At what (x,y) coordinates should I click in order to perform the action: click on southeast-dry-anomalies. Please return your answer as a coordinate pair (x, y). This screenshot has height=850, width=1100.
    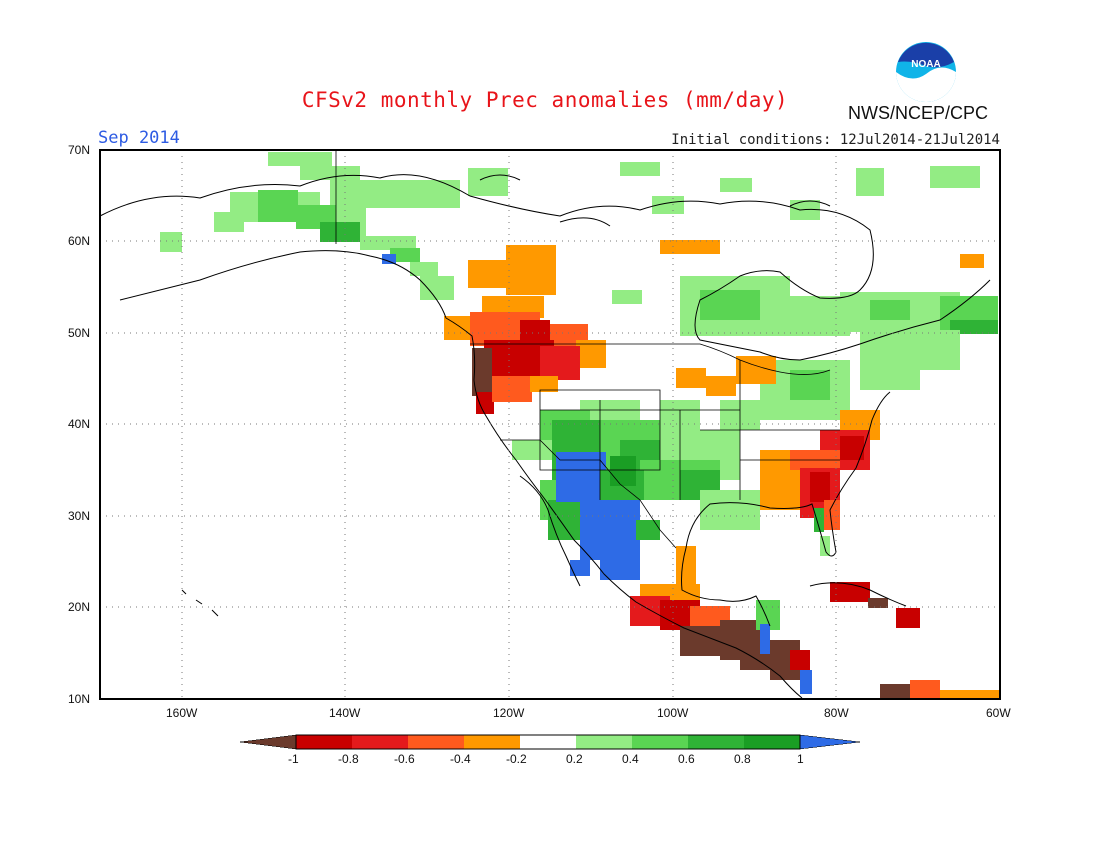
    Looking at the image, I should click on (778, 456).